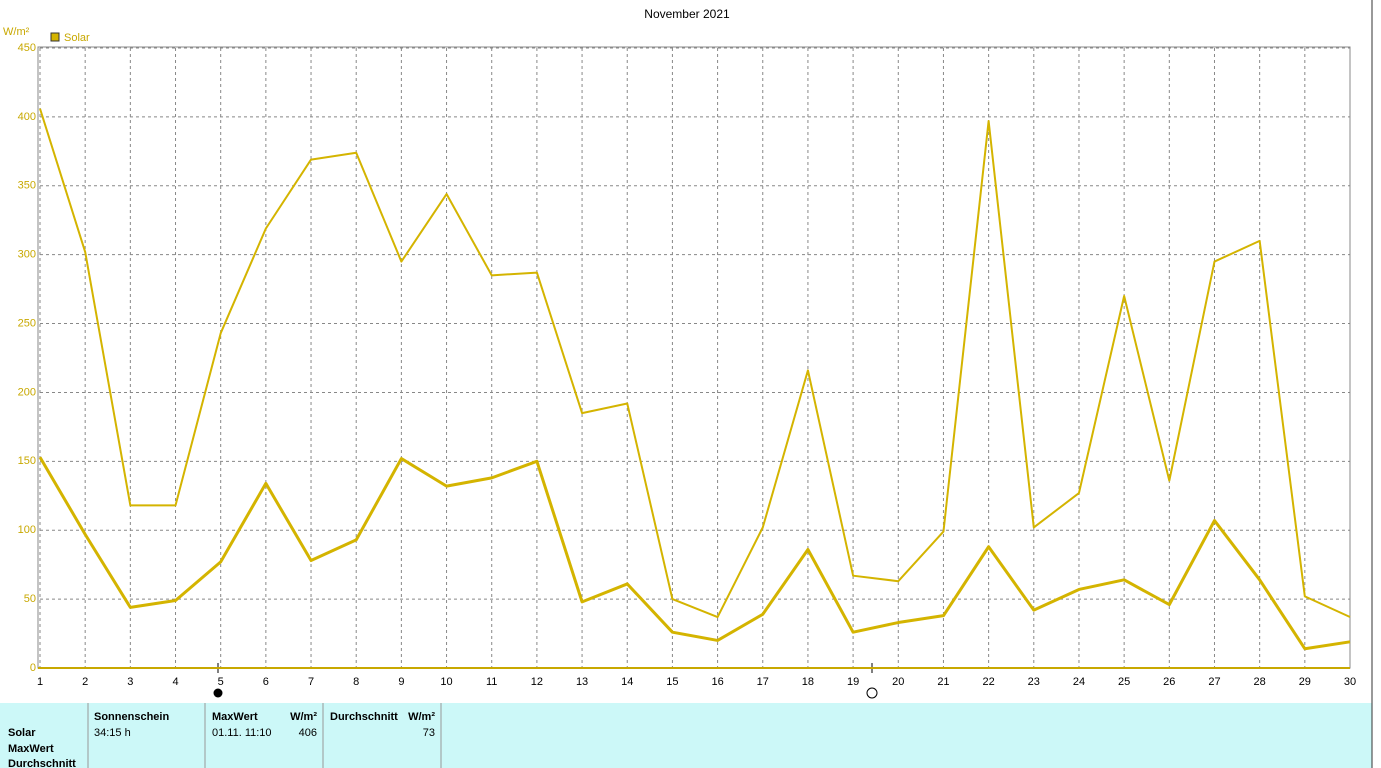  What do you see at coordinates (27, 530) in the screenshot?
I see `y-tick-label: 100` at bounding box center [27, 530].